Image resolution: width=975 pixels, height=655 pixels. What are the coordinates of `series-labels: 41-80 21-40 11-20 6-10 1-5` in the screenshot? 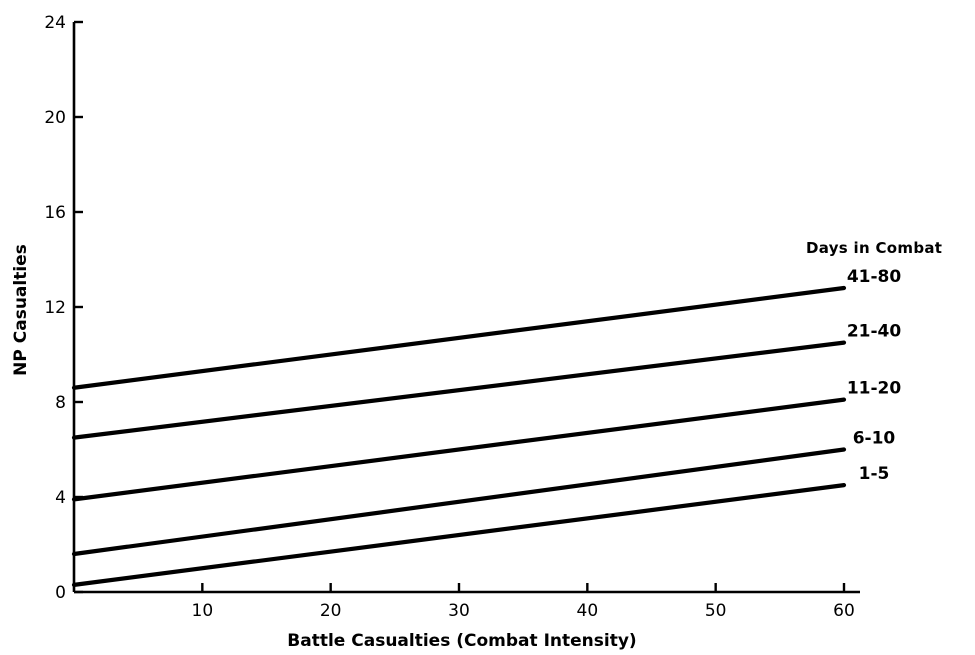 It's located at (874, 375).